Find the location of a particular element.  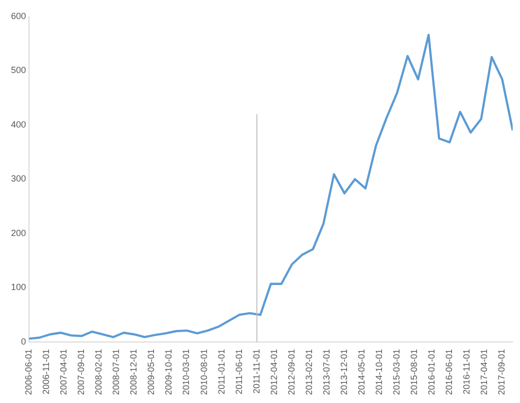

x-tick-label: 2012-09-01 is located at coordinates (291, 372).